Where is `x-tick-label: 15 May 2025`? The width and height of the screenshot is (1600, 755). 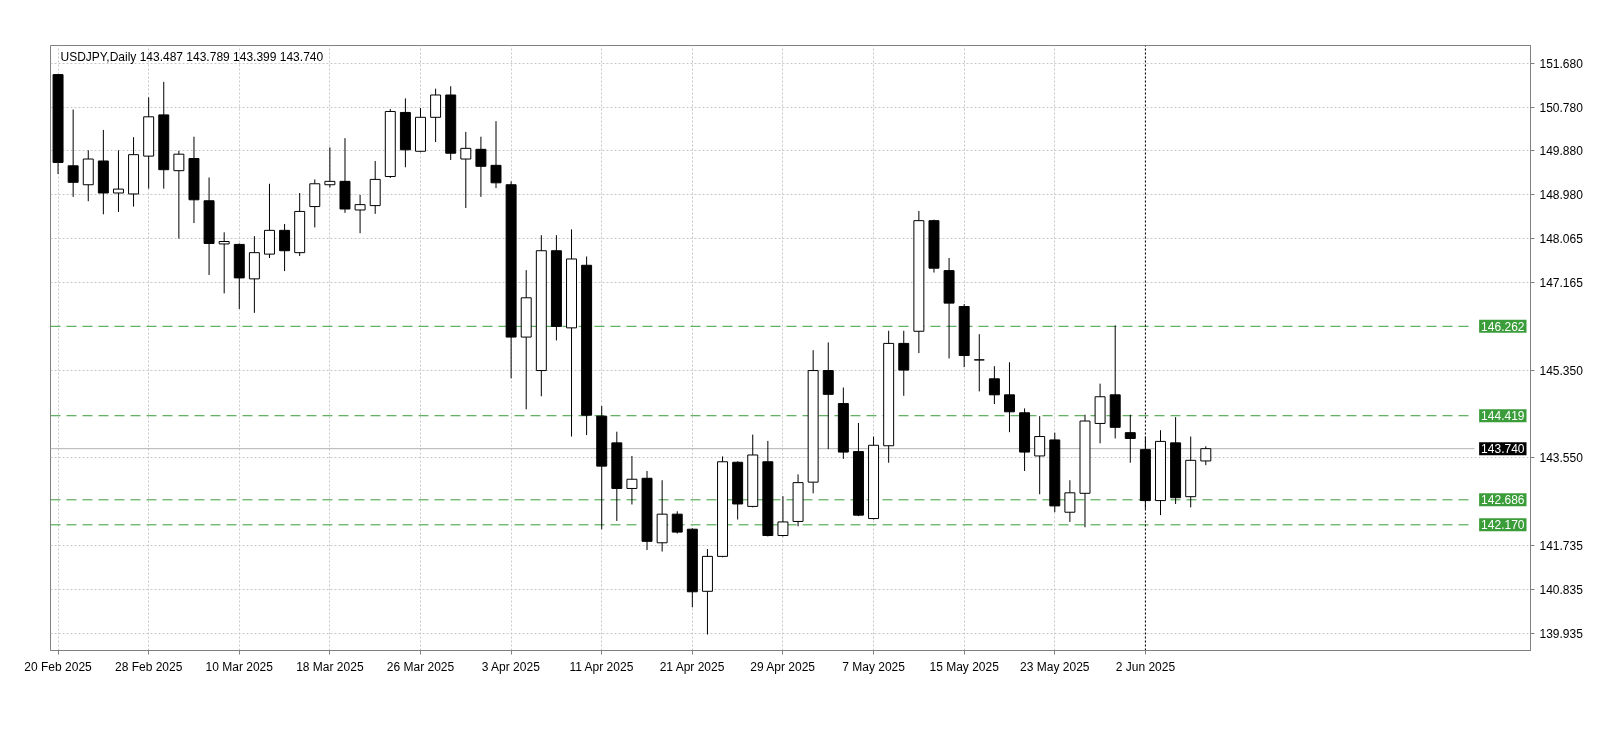 x-tick-label: 15 May 2025 is located at coordinates (964, 666).